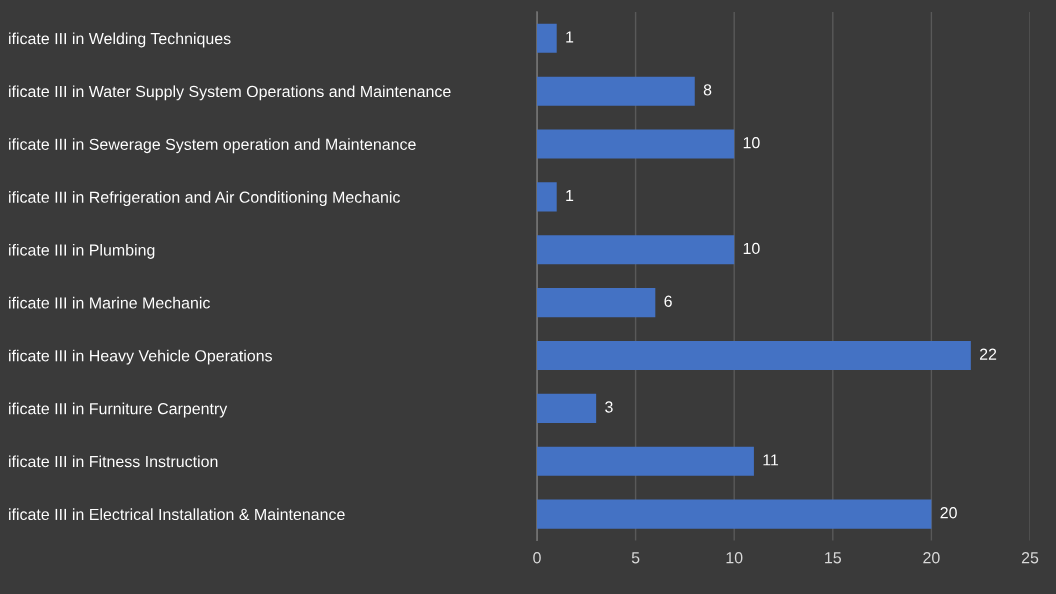 This screenshot has height=594, width=1056. What do you see at coordinates (635, 558) in the screenshot?
I see `x-tick-label: 5` at bounding box center [635, 558].